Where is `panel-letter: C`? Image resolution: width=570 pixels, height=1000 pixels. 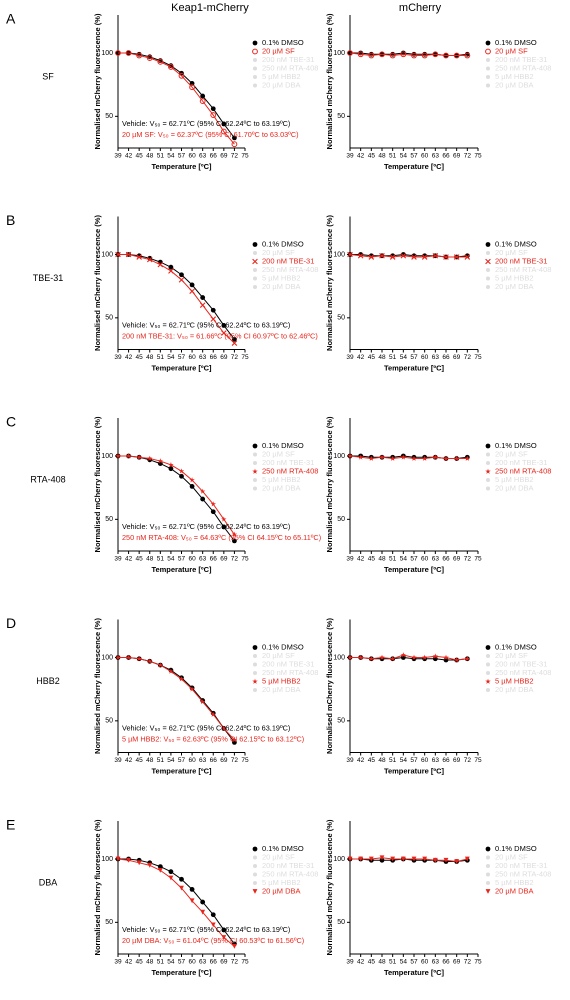
panel-letter: C is located at coordinates (11, 422).